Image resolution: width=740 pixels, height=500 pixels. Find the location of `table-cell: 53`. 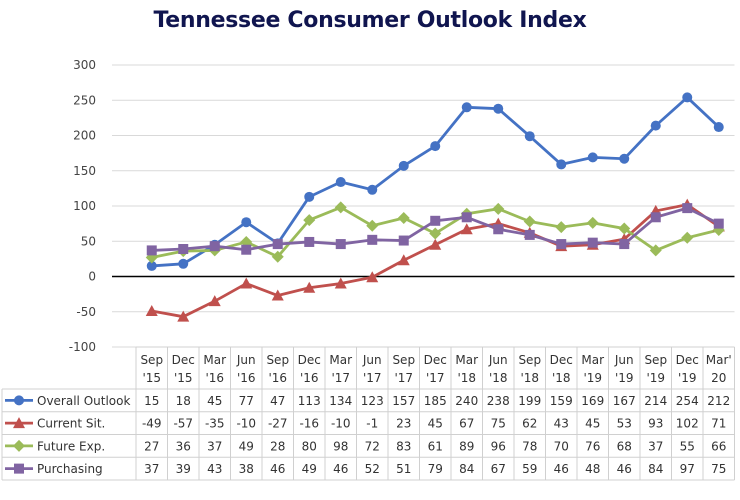

table-cell: 53 is located at coordinates (624, 424).